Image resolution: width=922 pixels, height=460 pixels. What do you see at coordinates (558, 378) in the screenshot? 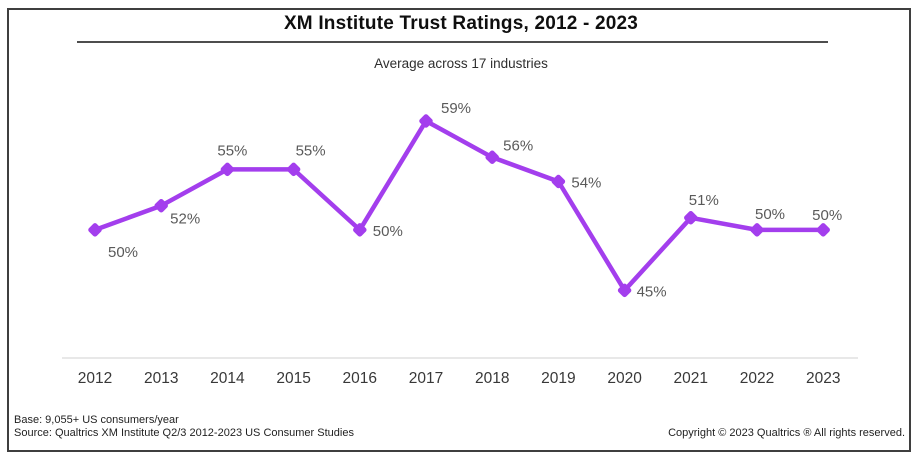
I see `year-label-2019: 2019` at bounding box center [558, 378].